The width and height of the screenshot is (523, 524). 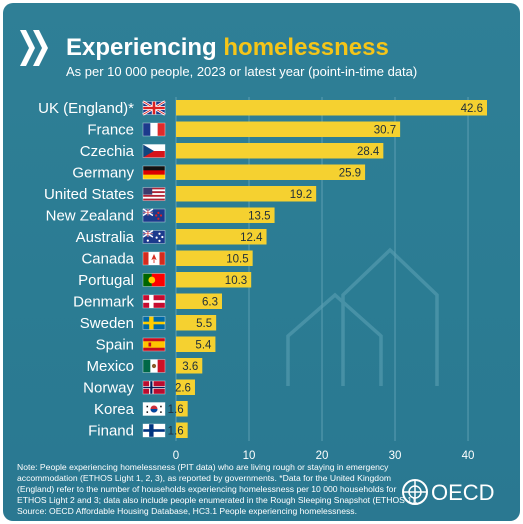 What do you see at coordinates (115, 344) in the screenshot?
I see `category-label: Spain` at bounding box center [115, 344].